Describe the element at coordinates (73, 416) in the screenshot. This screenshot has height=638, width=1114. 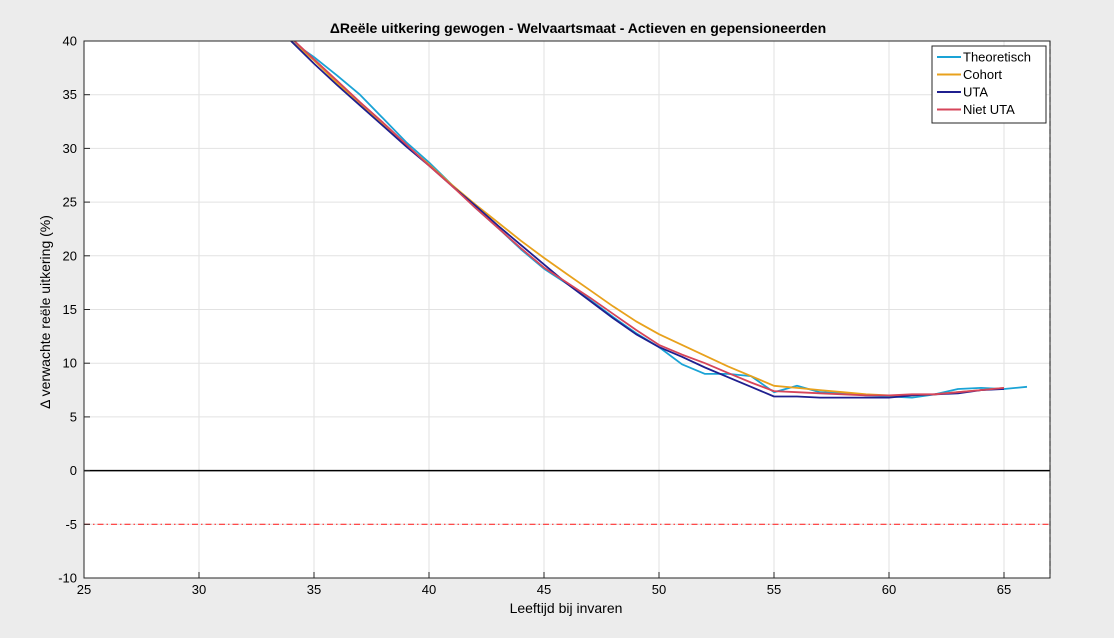
I see `y-tick-label: 5` at that location.